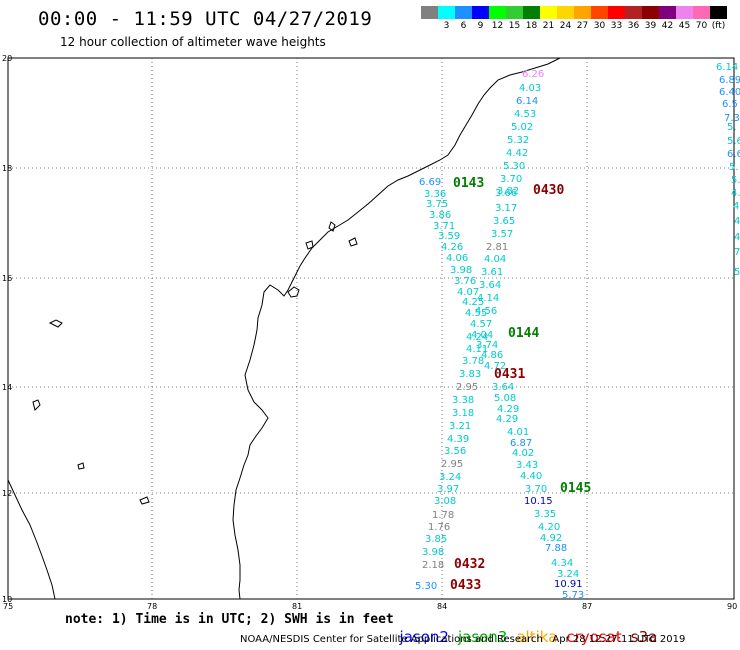 The height and width of the screenshot is (650, 740). I want to click on lat-tick-14: 14, so click(7, 387).